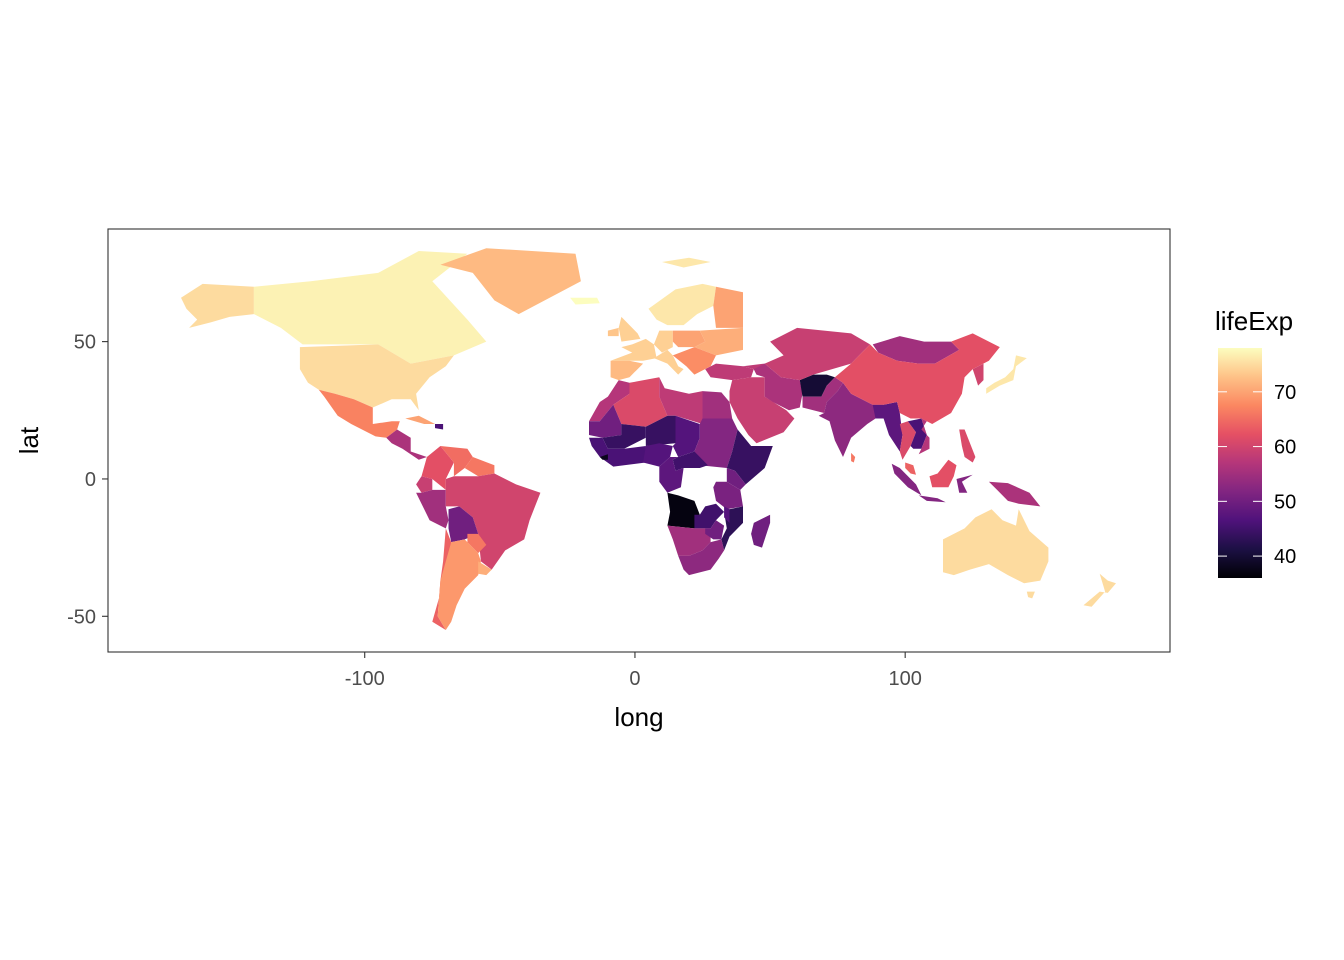 The height and width of the screenshot is (960, 1344). Describe the element at coordinates (683, 510) in the screenshot. I see `region-angola` at that location.